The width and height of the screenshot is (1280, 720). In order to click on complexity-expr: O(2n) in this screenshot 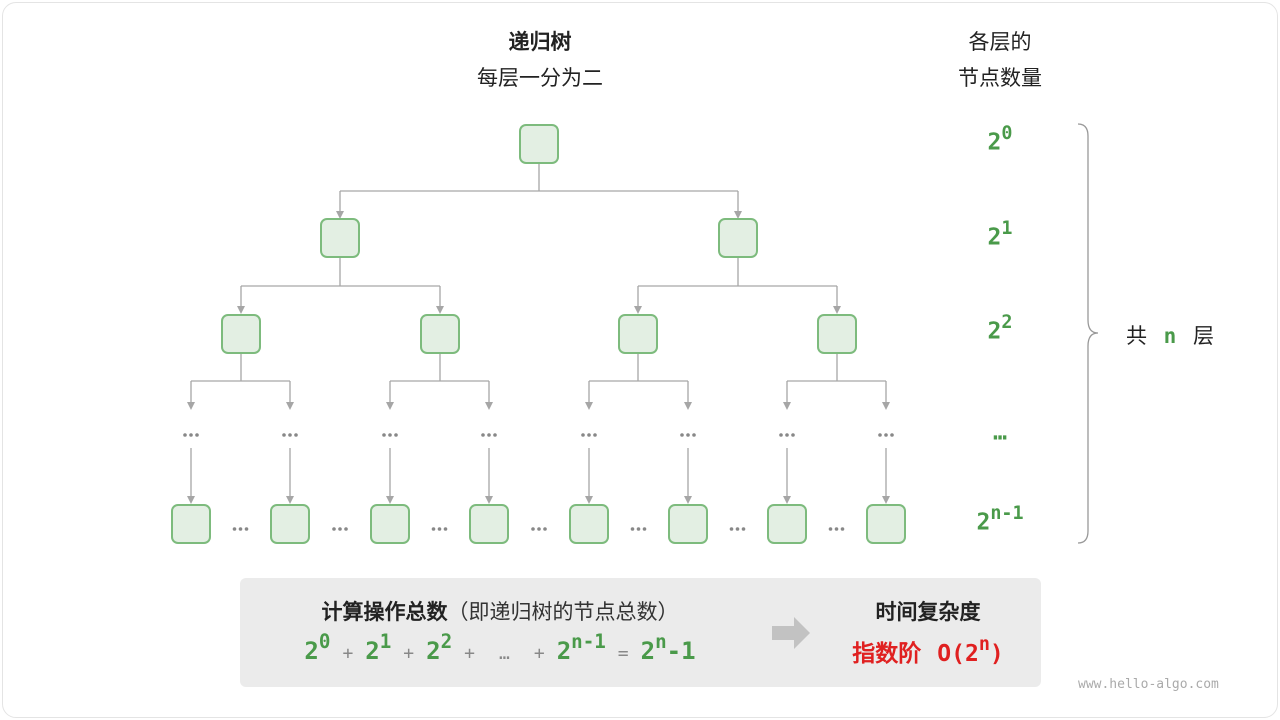, I will do `click(970, 650)`.